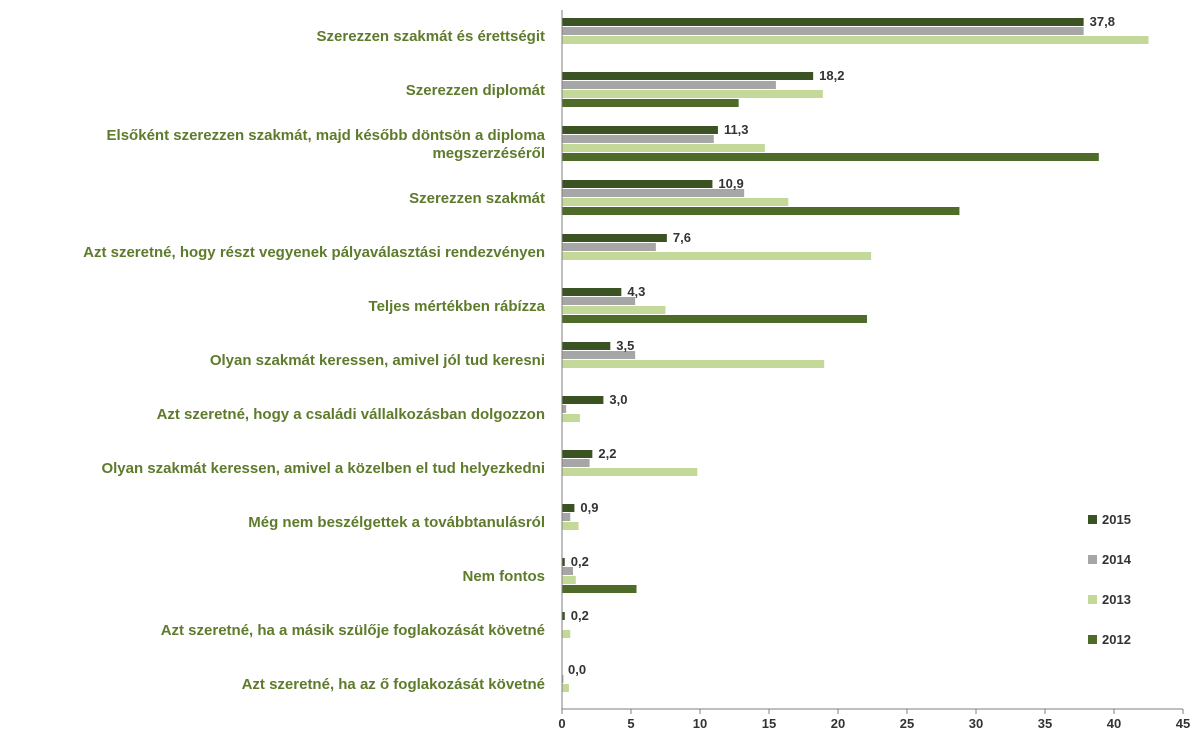  Describe the element at coordinates (1092, 519) in the screenshot. I see `legend-swatch-2015` at that location.